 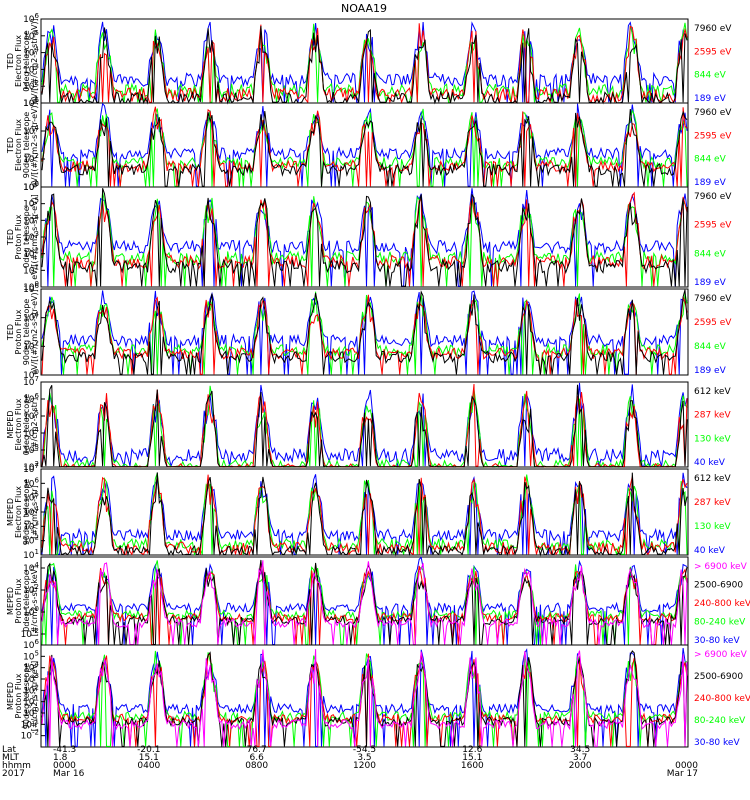 I want to click on legend-entry: 130 keV, so click(x=712, y=527).